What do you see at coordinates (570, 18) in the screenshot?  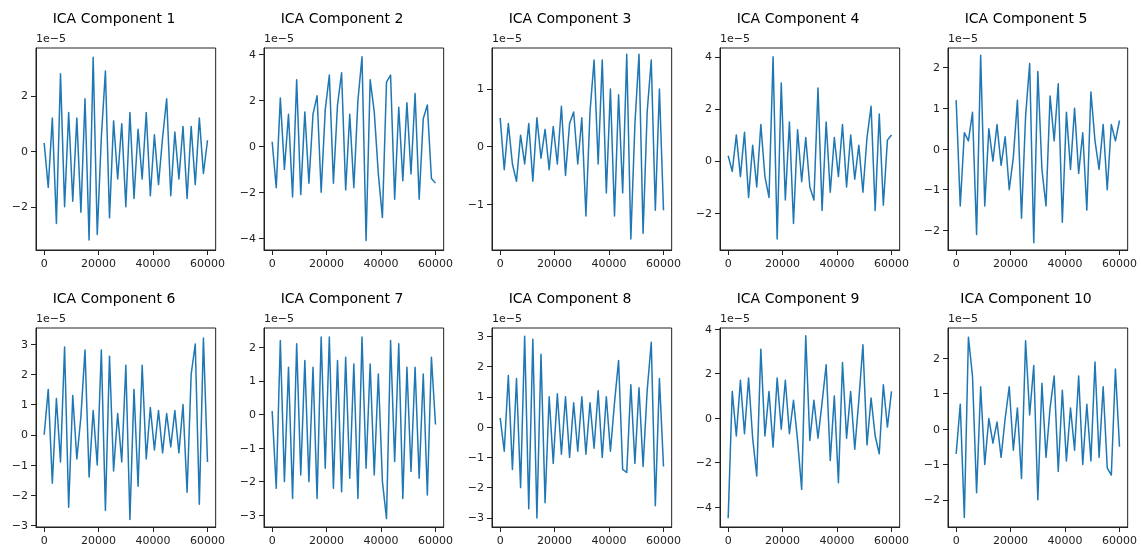 I see `chart-title: ICA Component 3` at bounding box center [570, 18].